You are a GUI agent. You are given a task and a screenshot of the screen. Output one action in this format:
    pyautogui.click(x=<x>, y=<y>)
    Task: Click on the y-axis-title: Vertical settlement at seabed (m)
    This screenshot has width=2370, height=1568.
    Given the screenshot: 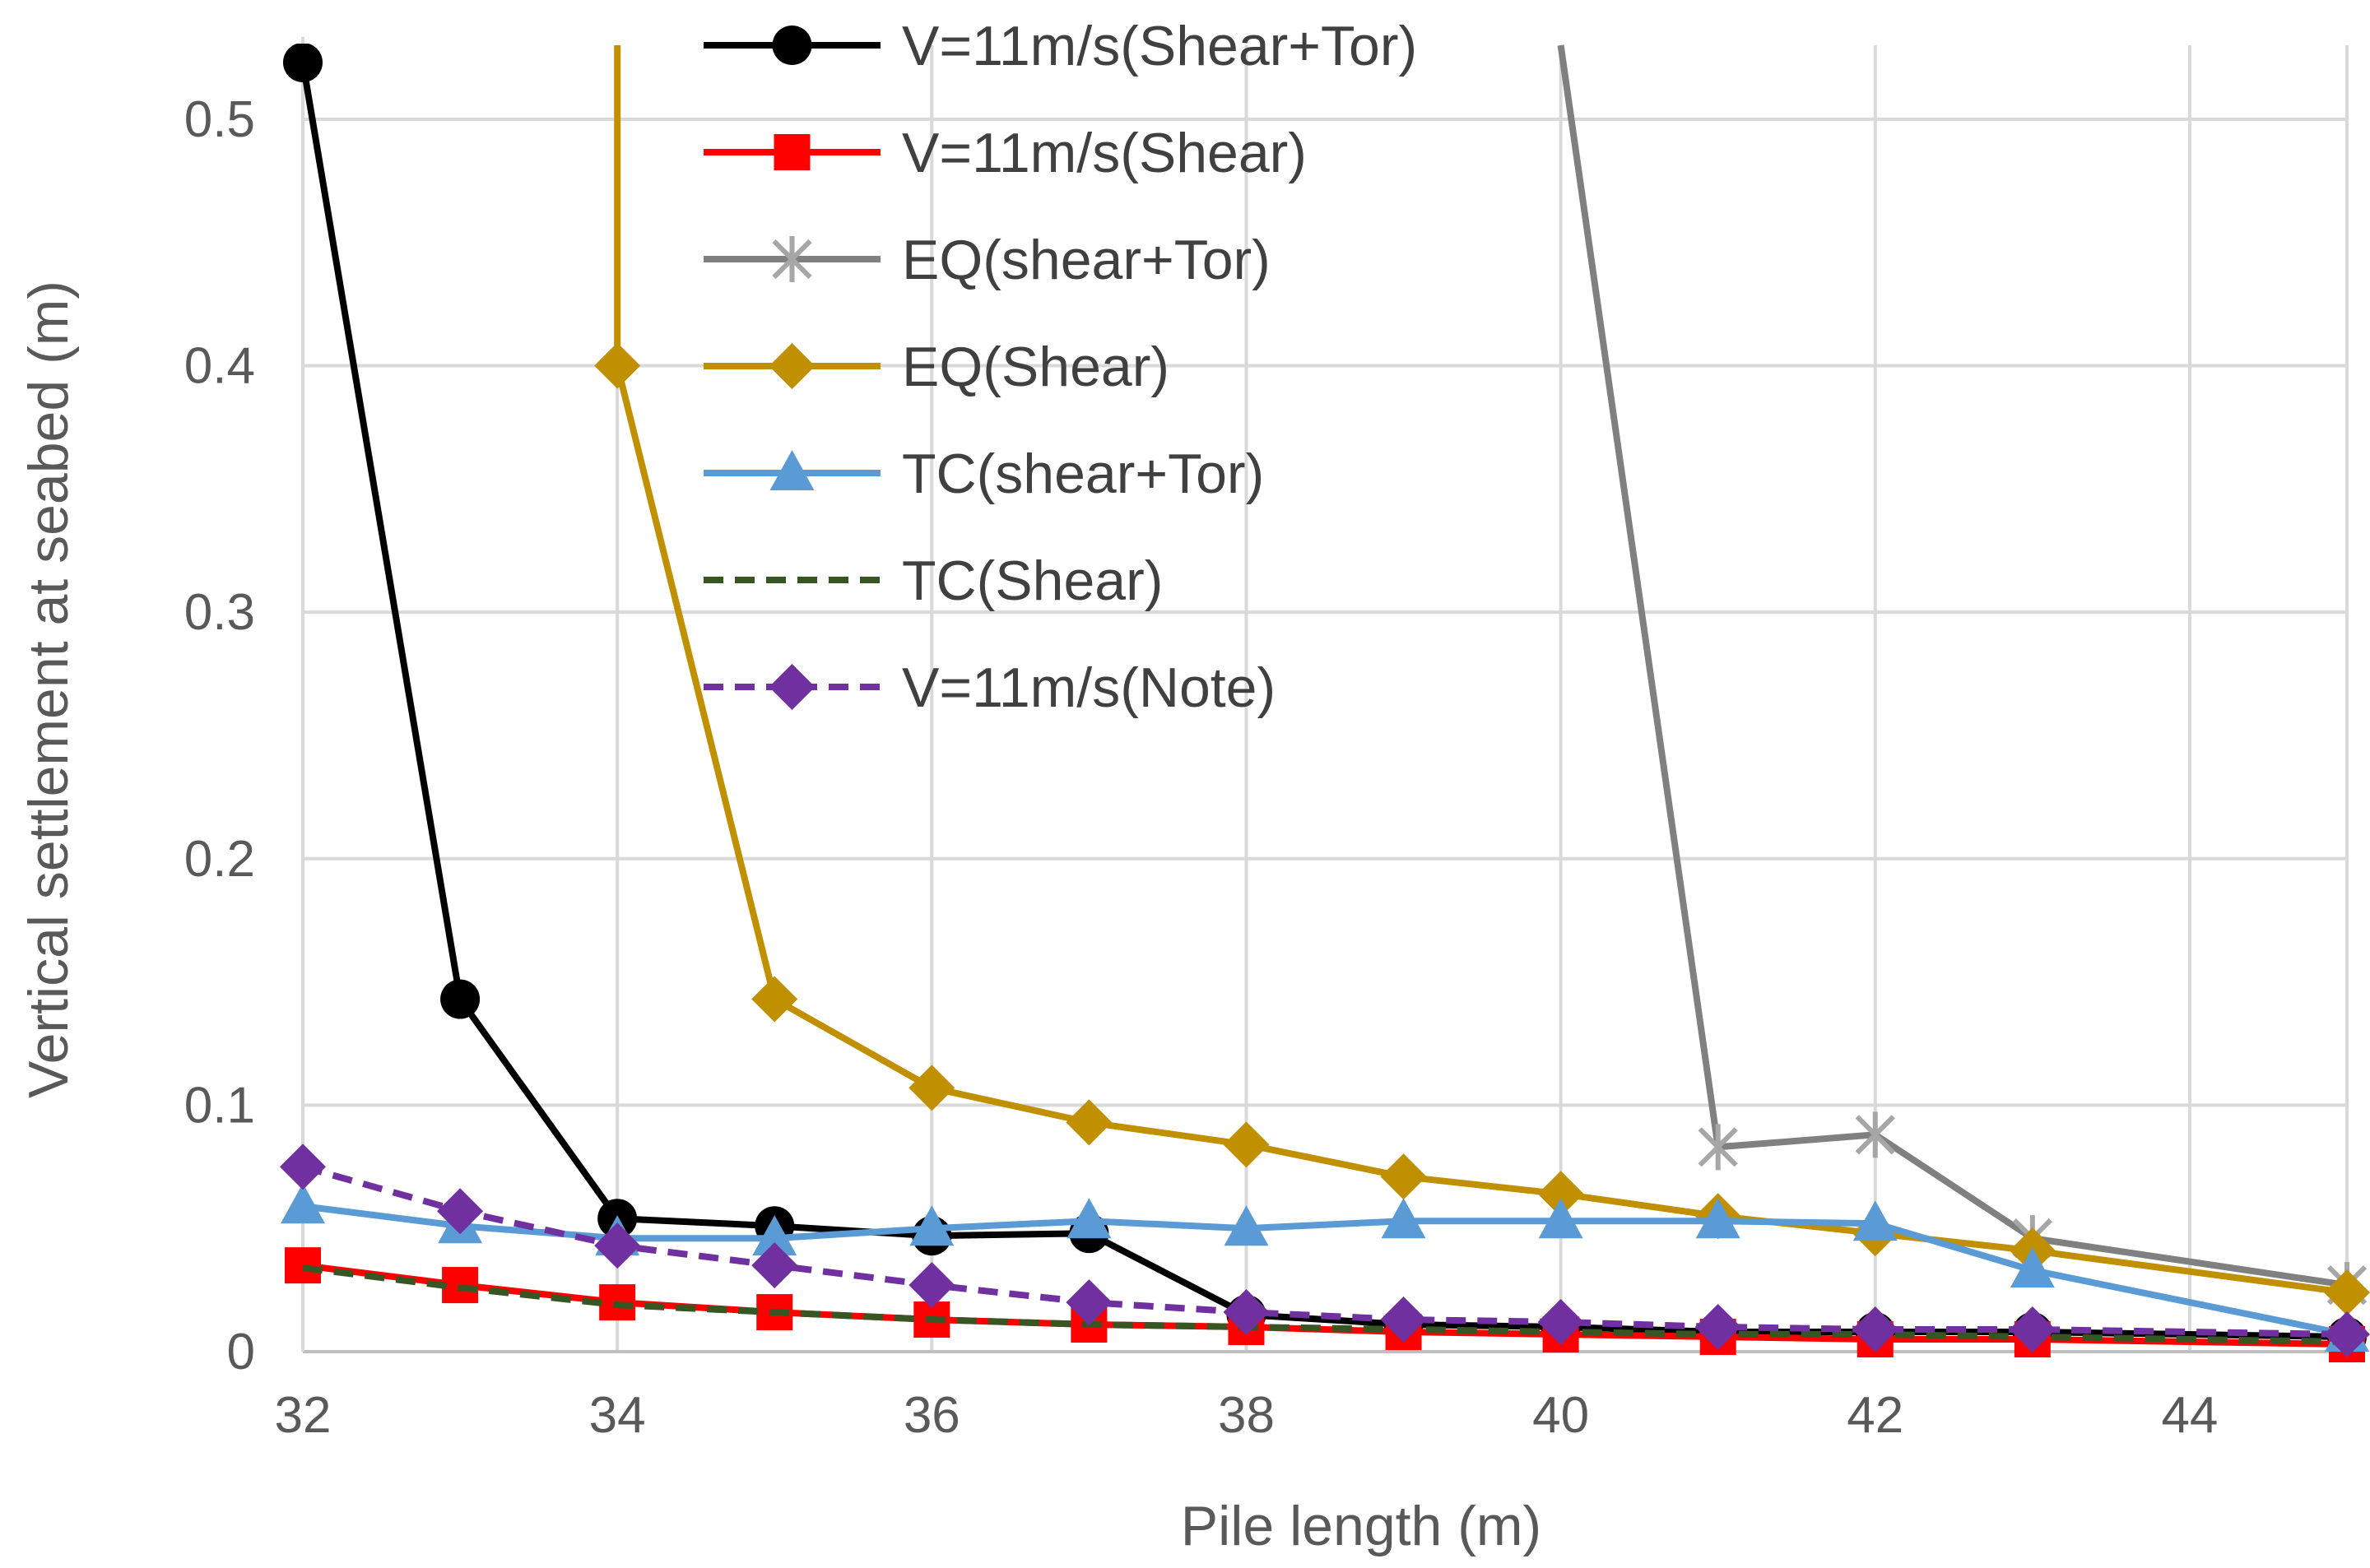 What is the action you would take?
    pyautogui.click(x=48, y=689)
    